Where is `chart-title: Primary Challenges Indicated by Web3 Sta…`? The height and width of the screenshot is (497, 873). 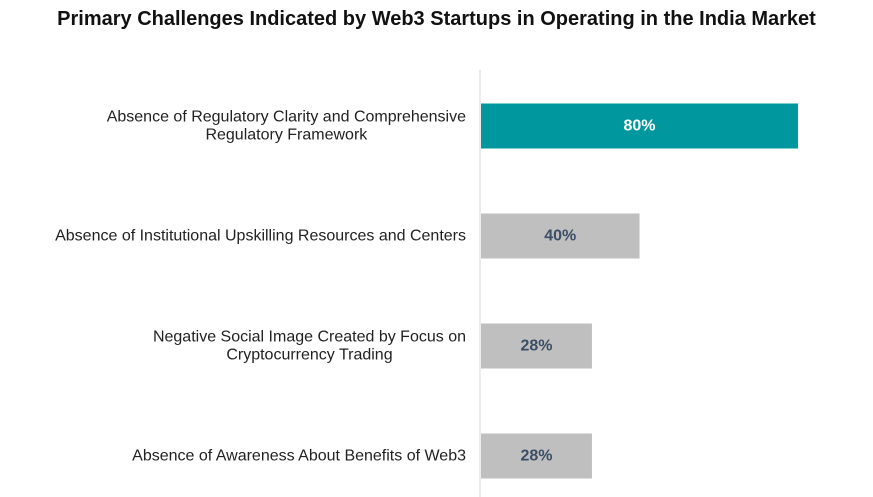
chart-title: Primary Challenges Indicated by Web3 Sta… is located at coordinates (436, 19).